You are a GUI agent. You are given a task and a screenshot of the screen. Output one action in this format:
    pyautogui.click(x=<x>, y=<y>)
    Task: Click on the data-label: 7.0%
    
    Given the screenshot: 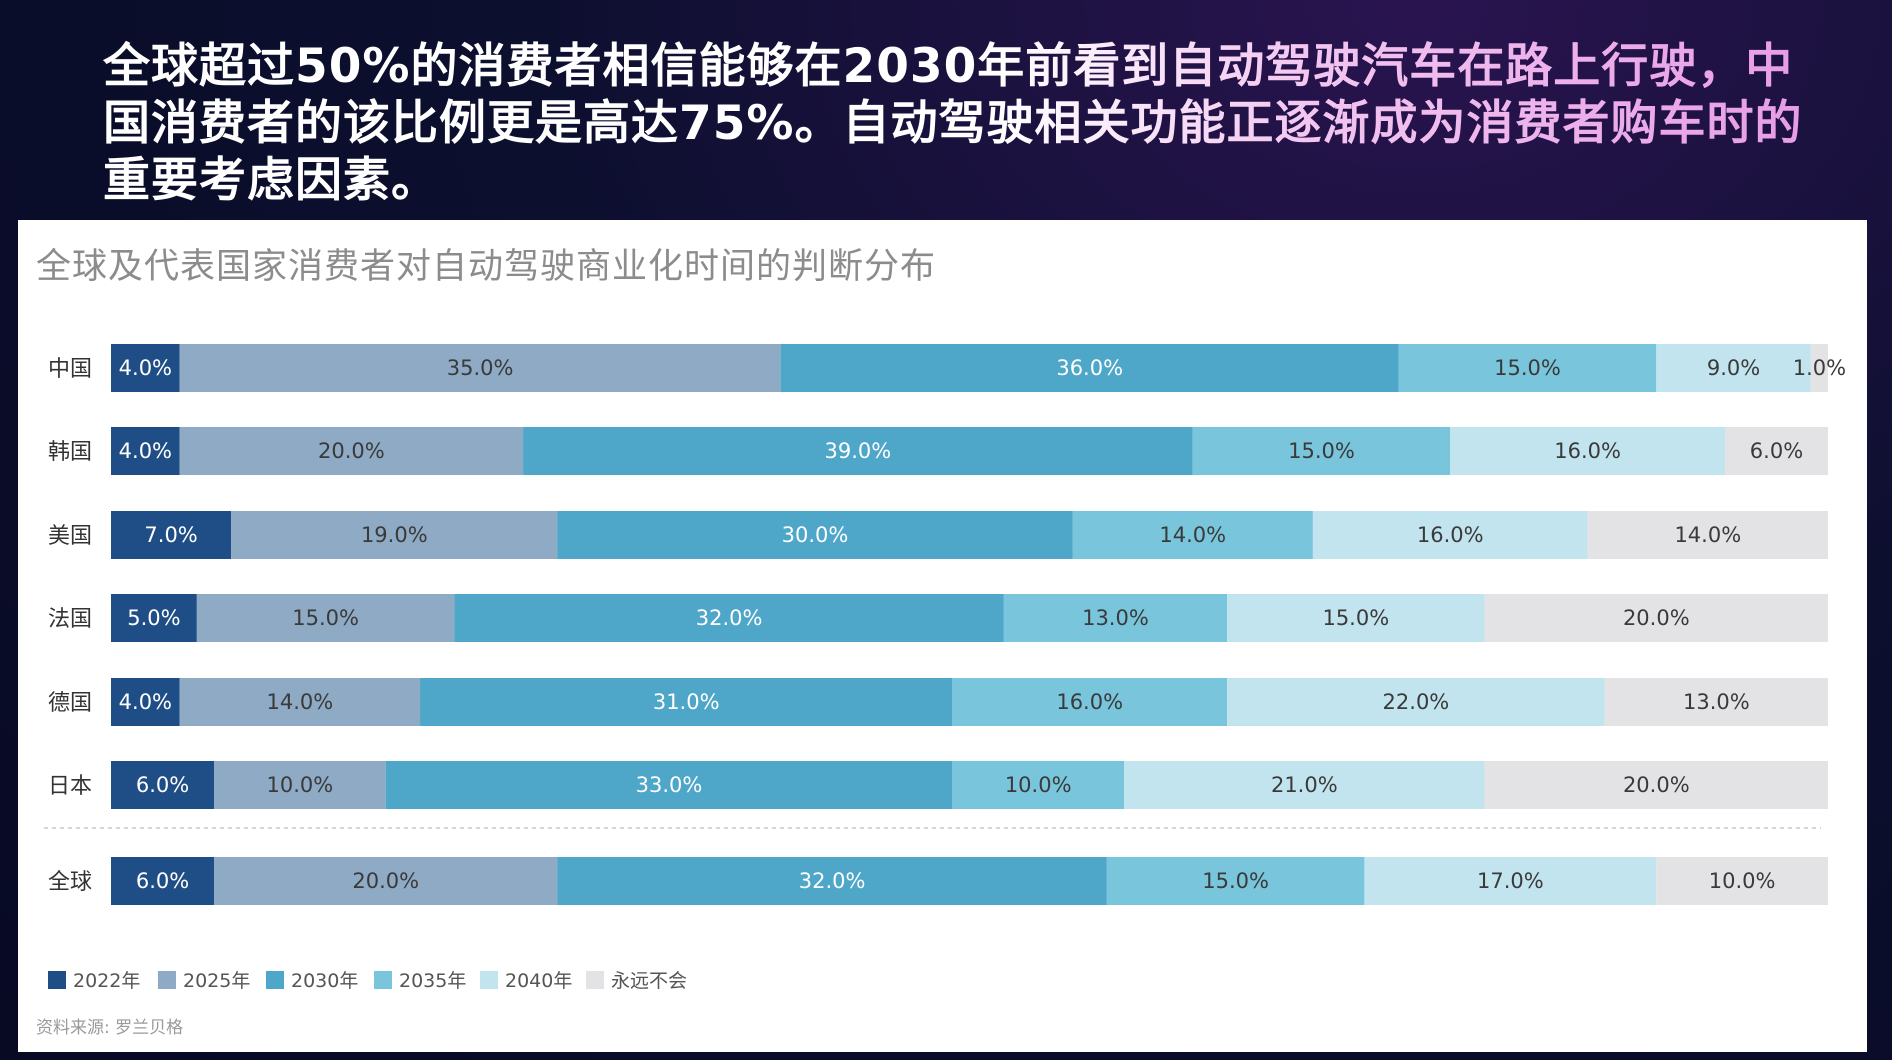 What is the action you would take?
    pyautogui.click(x=170, y=535)
    